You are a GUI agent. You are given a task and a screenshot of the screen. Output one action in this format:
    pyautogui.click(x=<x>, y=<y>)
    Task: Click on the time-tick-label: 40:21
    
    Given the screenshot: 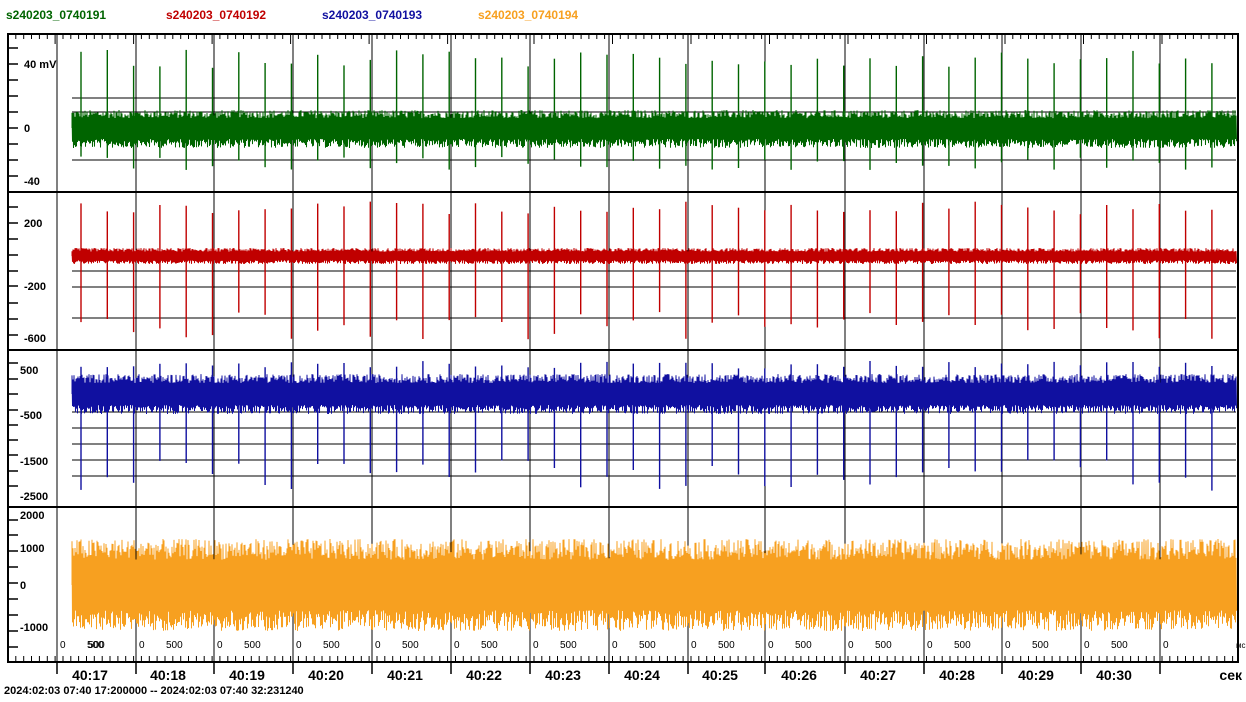 What is the action you would take?
    pyautogui.click(x=405, y=675)
    